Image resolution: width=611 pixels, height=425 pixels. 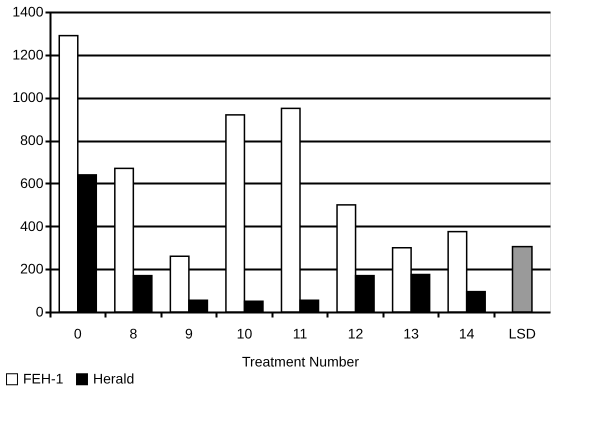 What do you see at coordinates (32, 140) in the screenshot?
I see `y-tick-label: 800` at bounding box center [32, 140].